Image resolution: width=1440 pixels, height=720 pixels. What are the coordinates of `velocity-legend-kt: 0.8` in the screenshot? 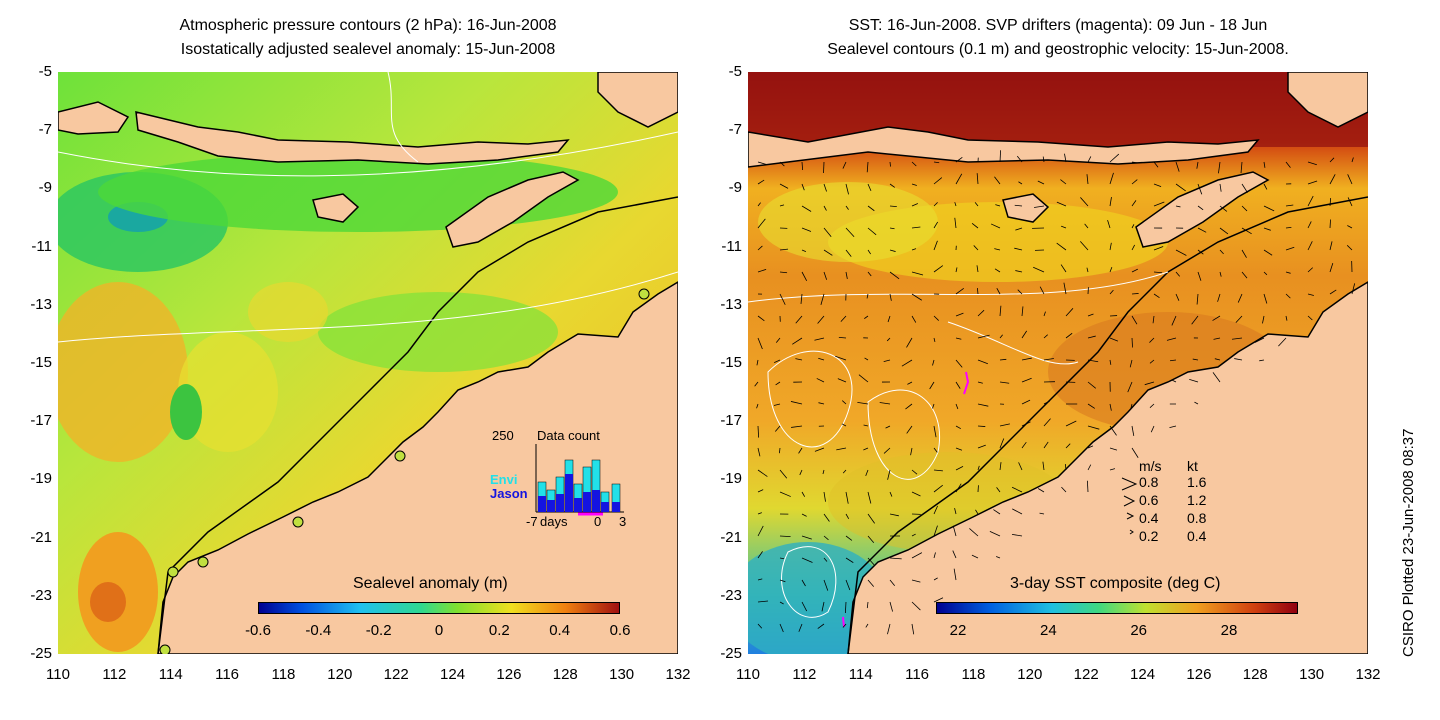 It's located at (1197, 518).